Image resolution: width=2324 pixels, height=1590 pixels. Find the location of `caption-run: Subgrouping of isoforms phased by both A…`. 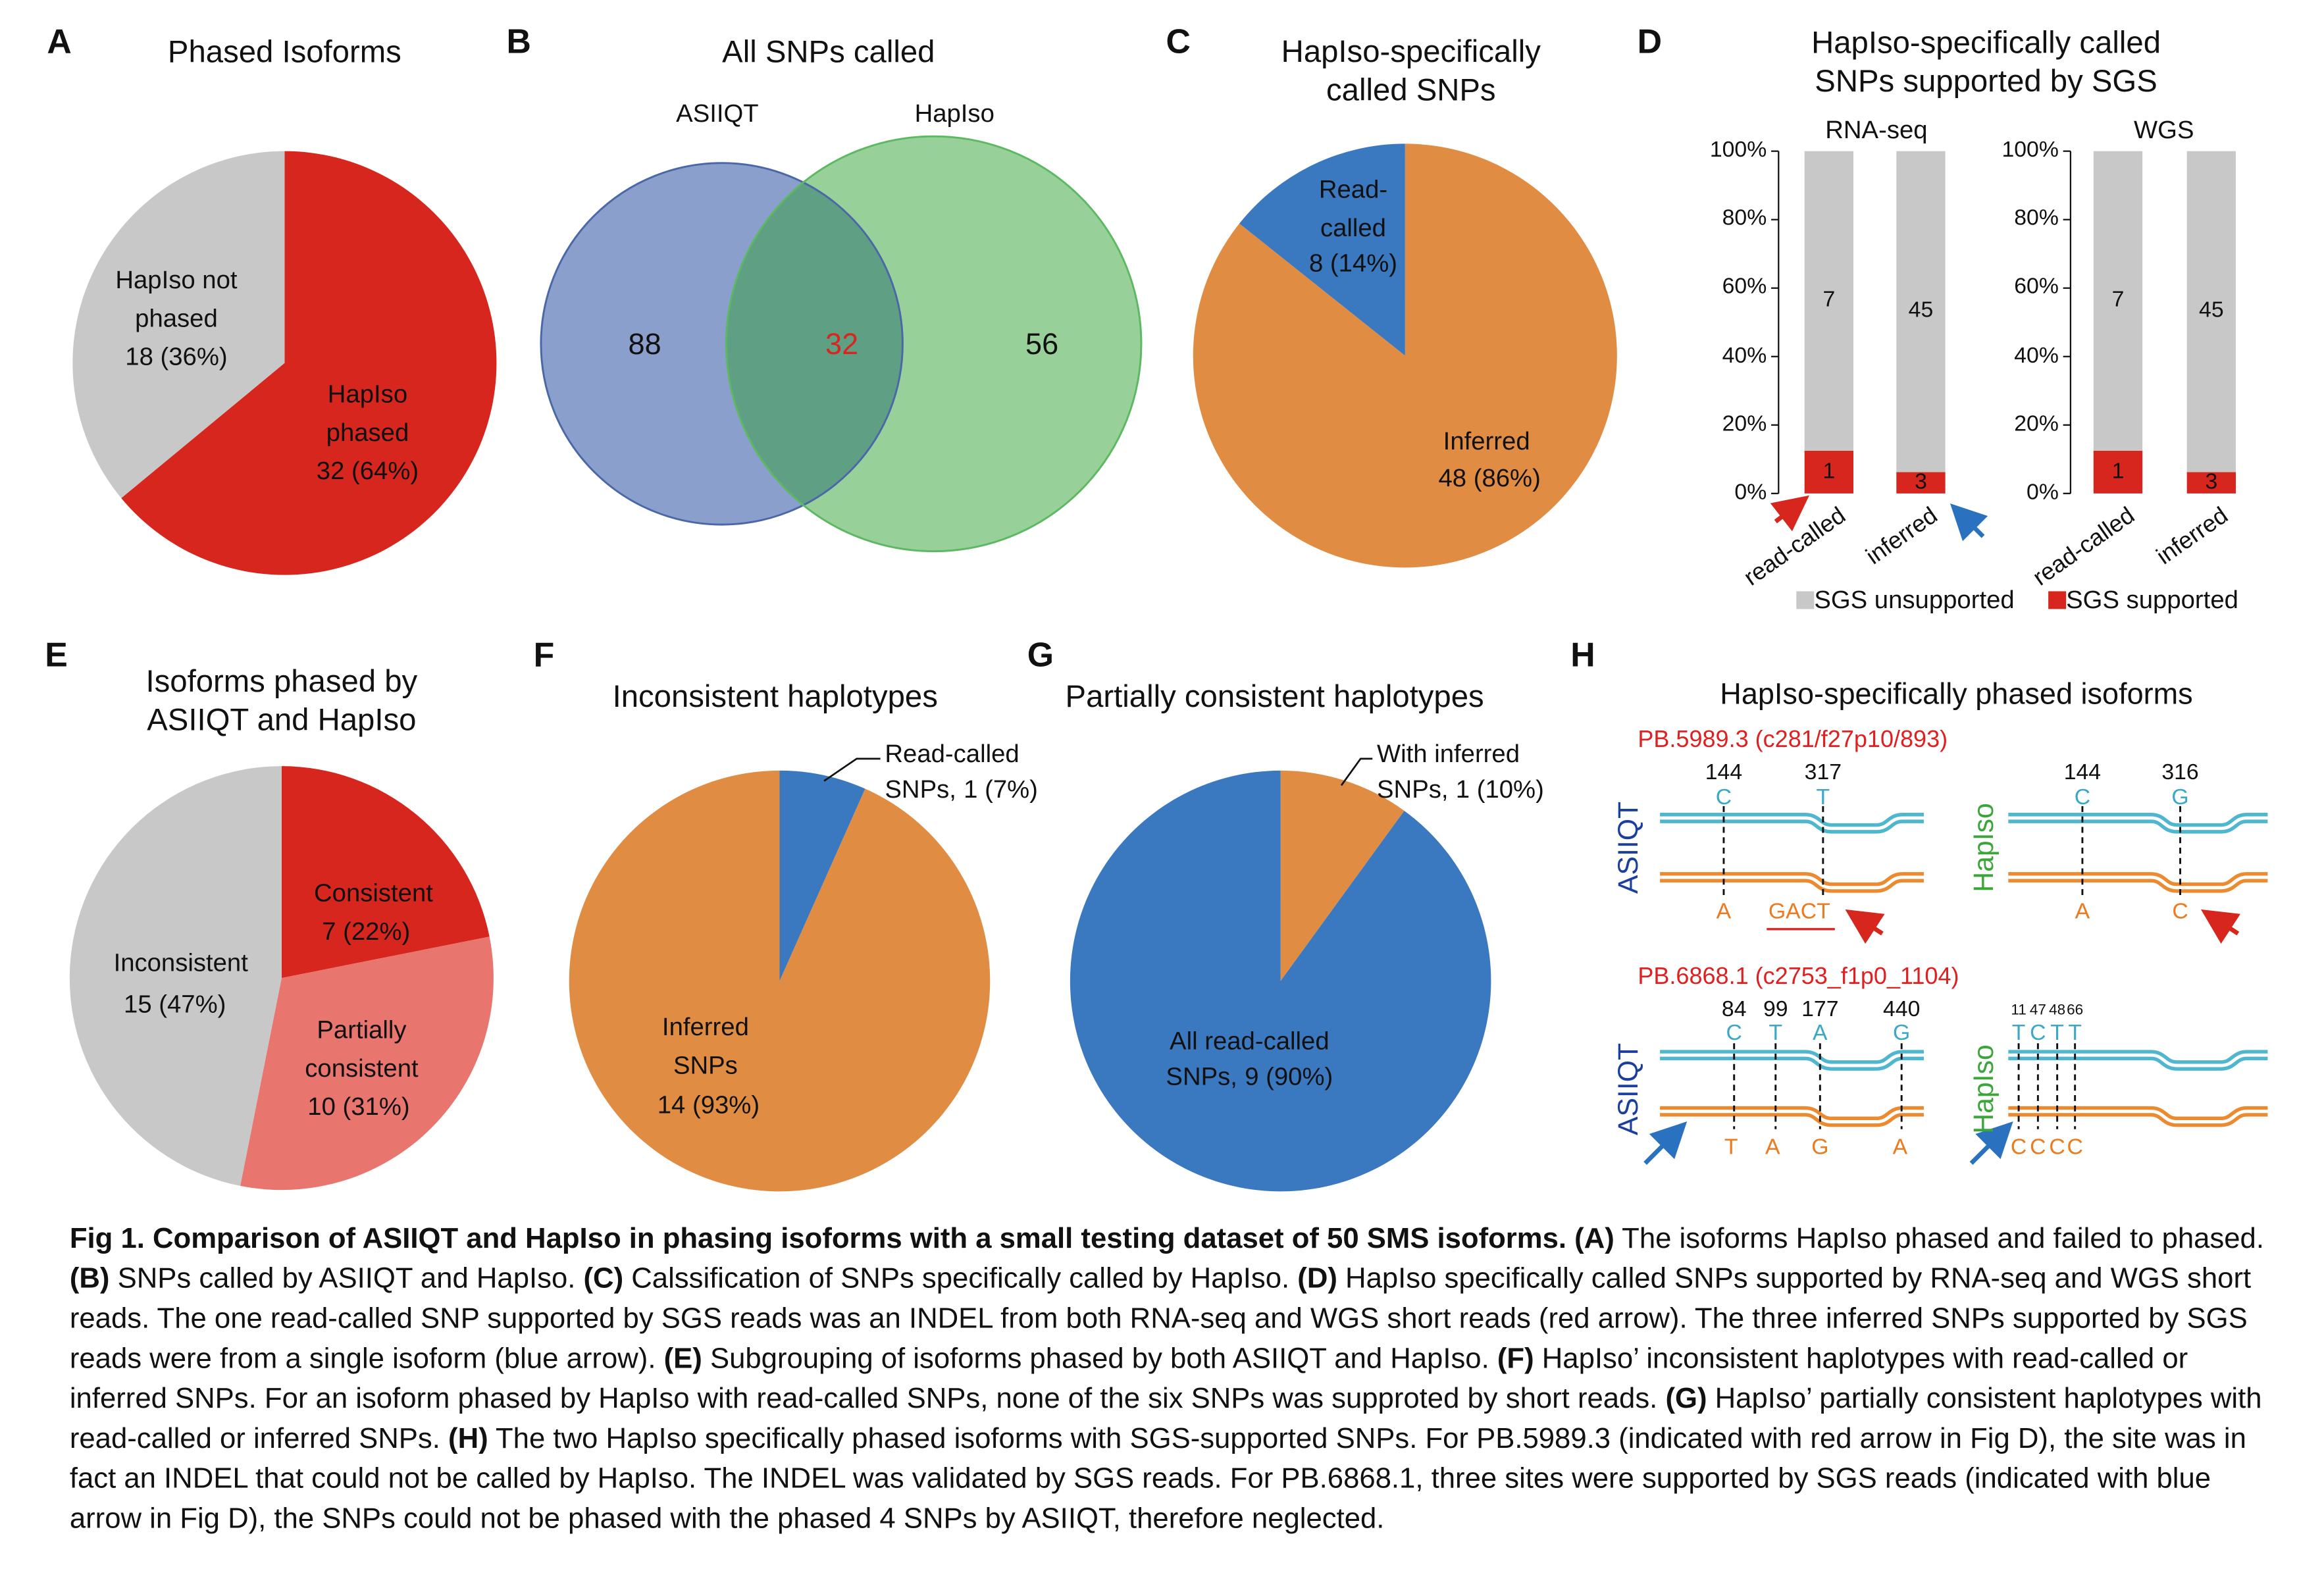

caption-run: Subgrouping of isoforms phased by both A… is located at coordinates (1099, 1359).